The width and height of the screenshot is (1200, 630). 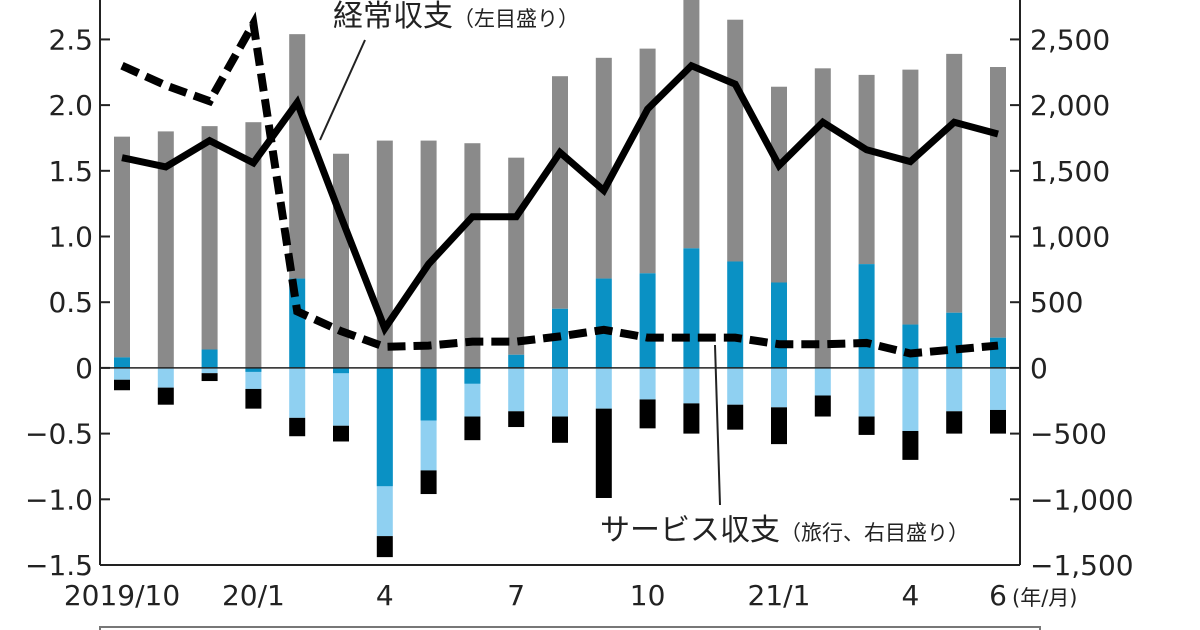 What do you see at coordinates (70, 105) in the screenshot?
I see `left-tick-label: 2.0` at bounding box center [70, 105].